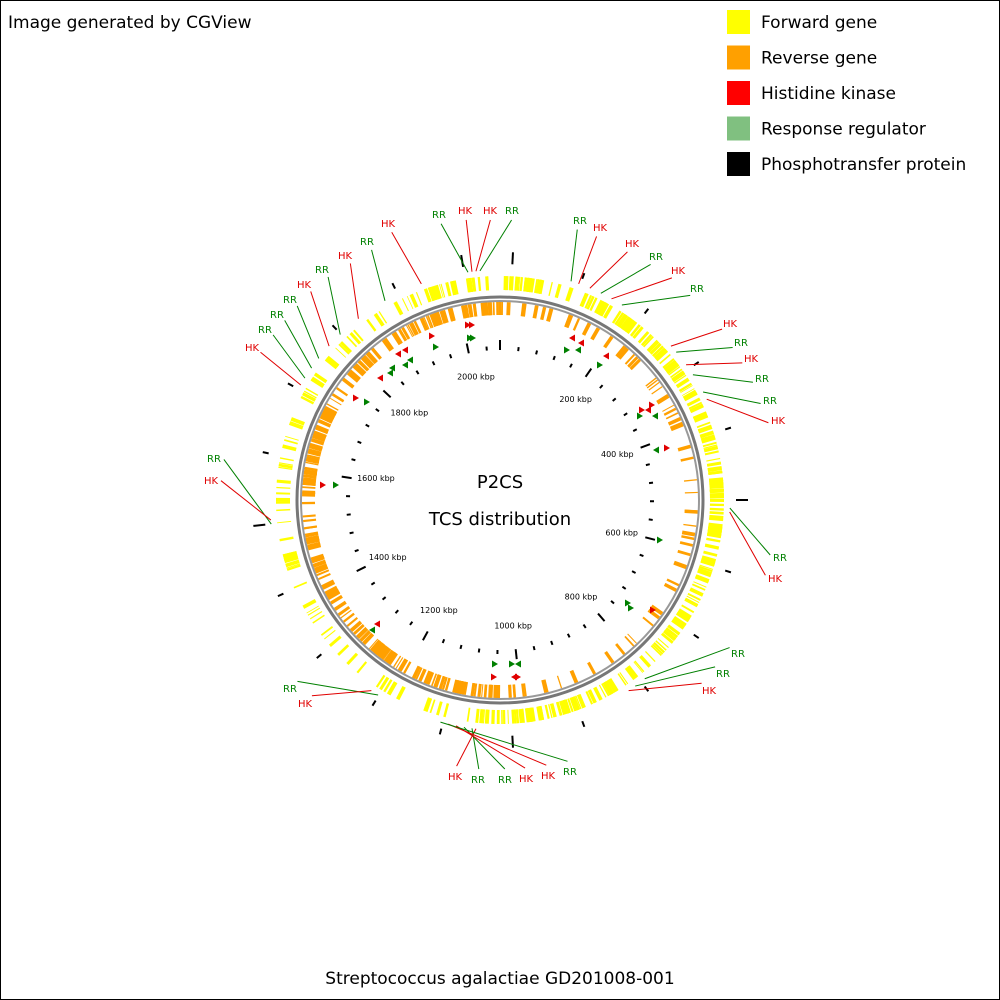 The image size is (1000, 1000). What do you see at coordinates (738, 57) in the screenshot?
I see `legend-swatch` at bounding box center [738, 57].